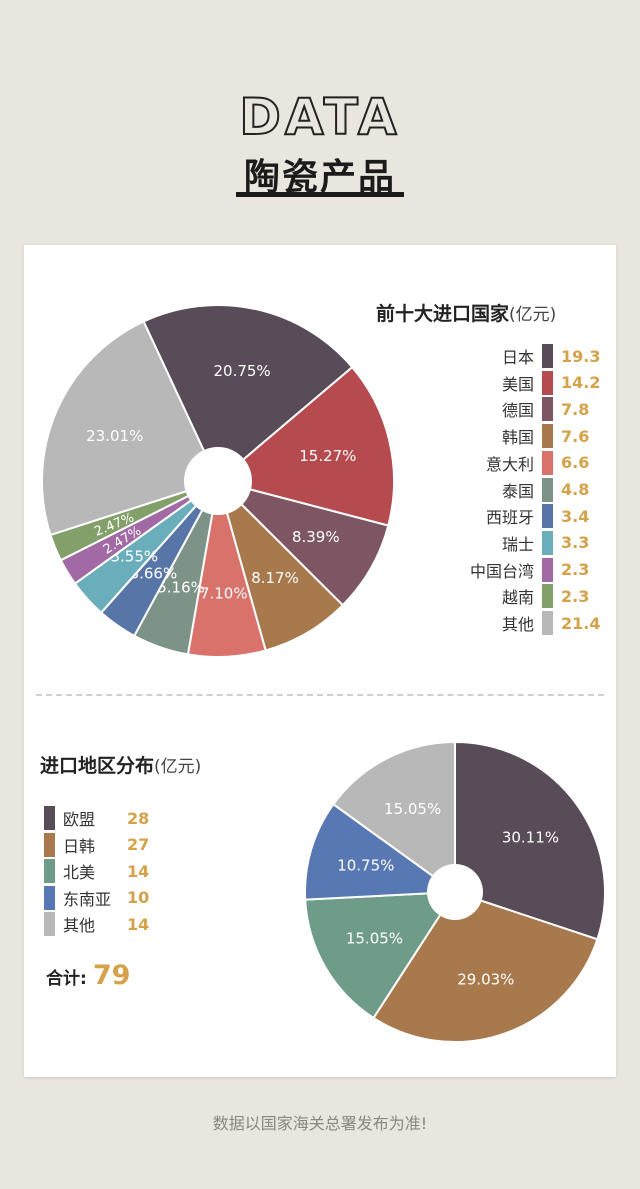 This screenshot has width=640, height=1189. I want to click on legend-item: 其他 14, so click(96, 924).